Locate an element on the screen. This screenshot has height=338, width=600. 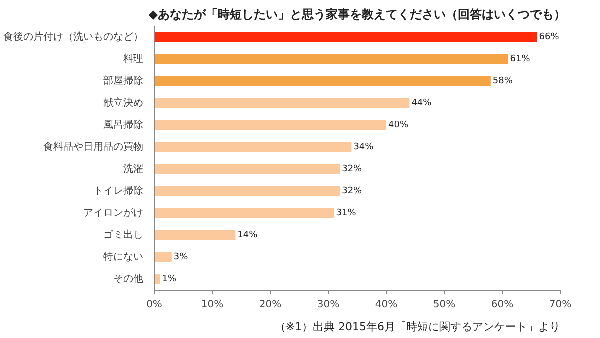
x-tick-label: 60% is located at coordinates (502, 305).